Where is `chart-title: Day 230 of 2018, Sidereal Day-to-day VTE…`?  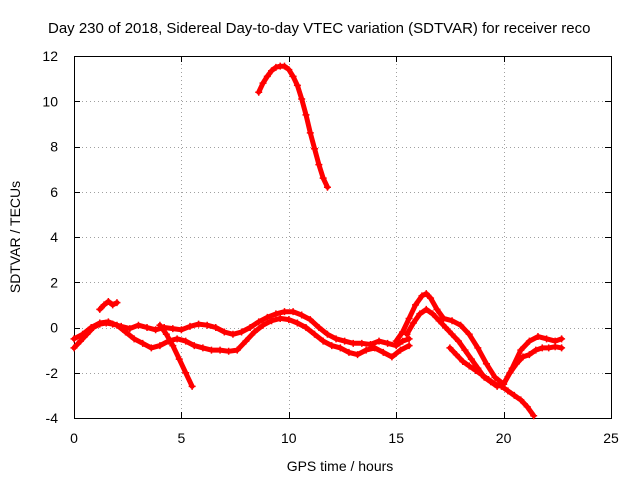 chart-title: Day 230 of 2018, Sidereal Day-to-day VTE… is located at coordinates (319, 28).